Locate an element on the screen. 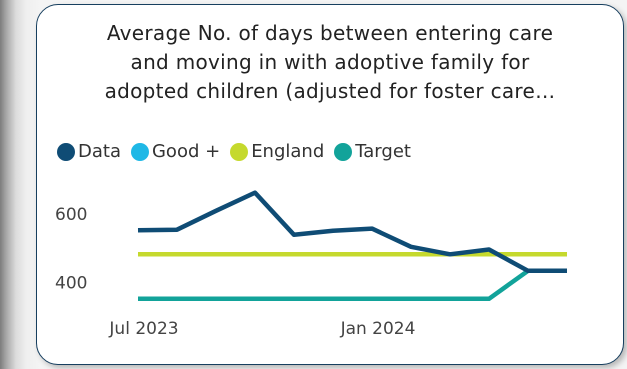 This screenshot has height=369, width=627. chart-legend: Data Good + England Target is located at coordinates (239, 151).